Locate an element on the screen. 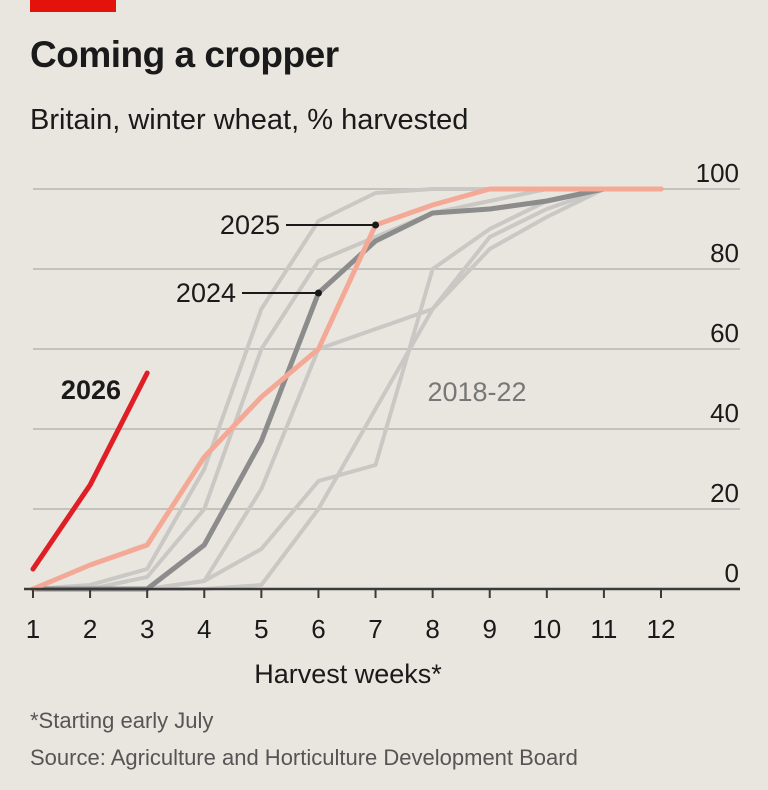 The width and height of the screenshot is (768, 790). x-tick-label: 12 is located at coordinates (661, 629).